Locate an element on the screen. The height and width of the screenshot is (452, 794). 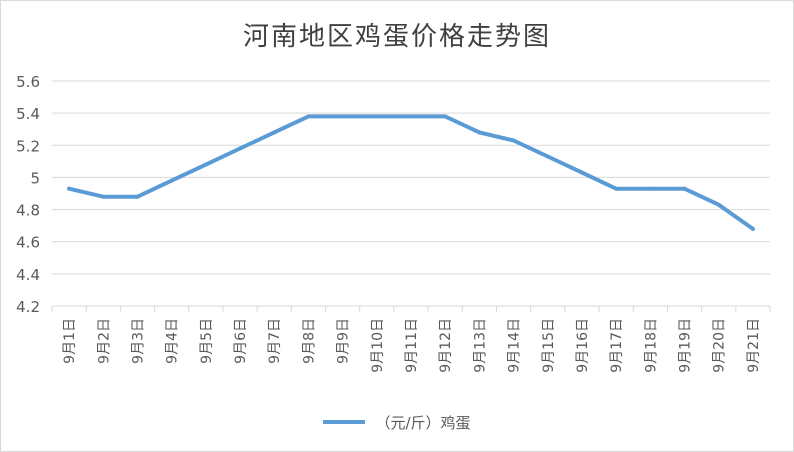
y-tick-label: 5 is located at coordinates (35, 178).